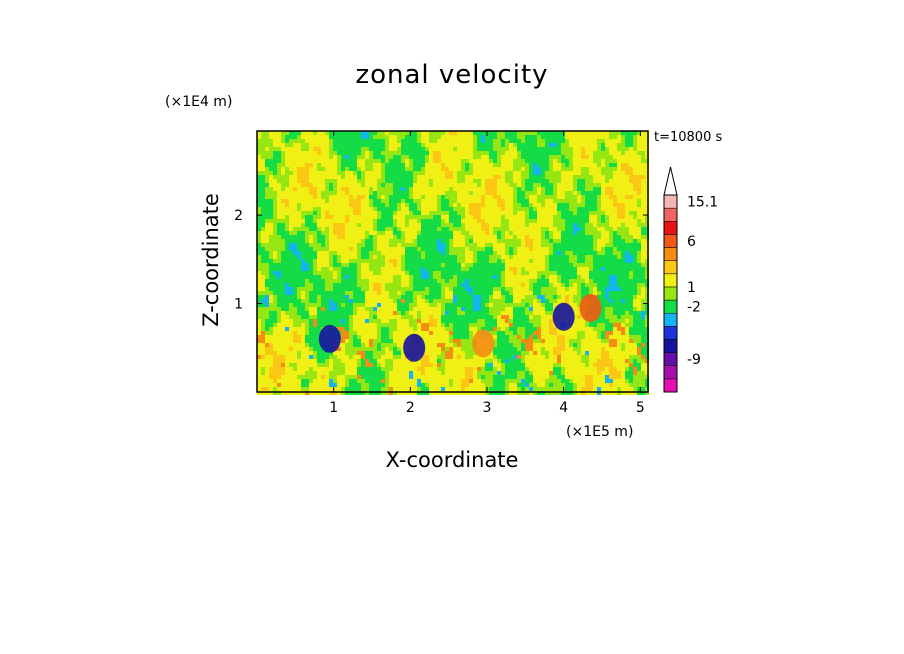 The width and height of the screenshot is (904, 654). I want to click on x-tick-label-5: 5, so click(640, 408).